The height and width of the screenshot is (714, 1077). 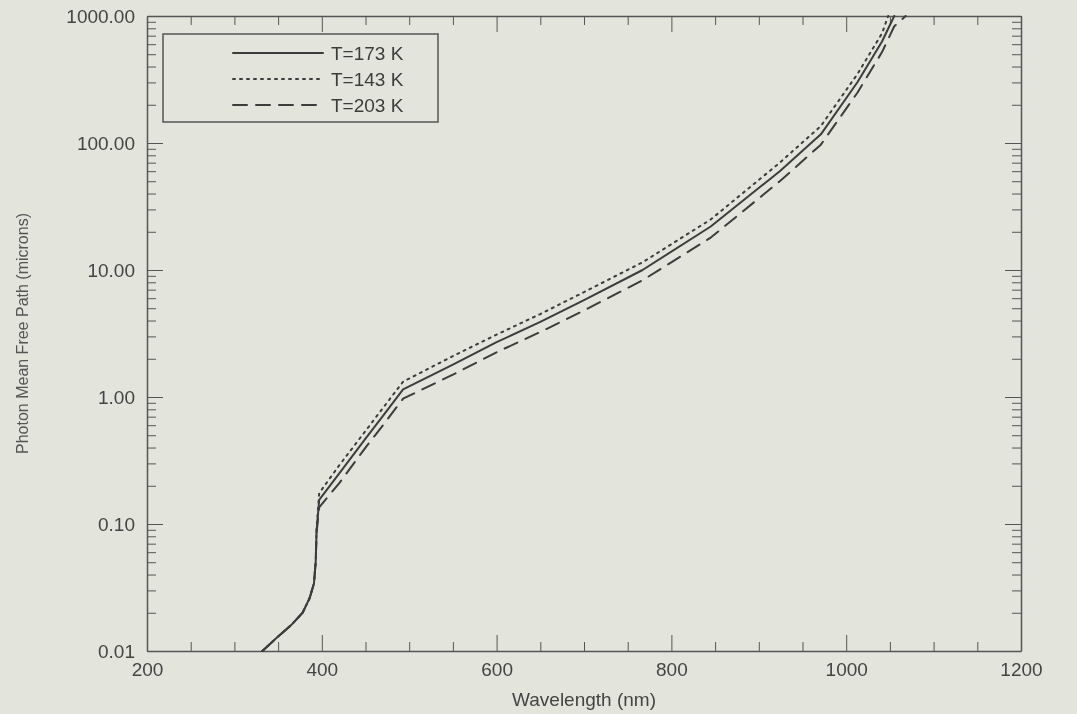 What do you see at coordinates (116, 651) in the screenshot?
I see `y-tick-label: 0.01` at bounding box center [116, 651].